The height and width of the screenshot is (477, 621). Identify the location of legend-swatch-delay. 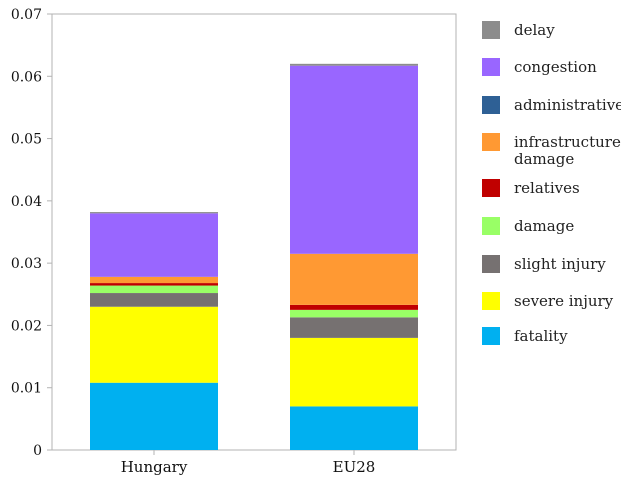
(491, 30).